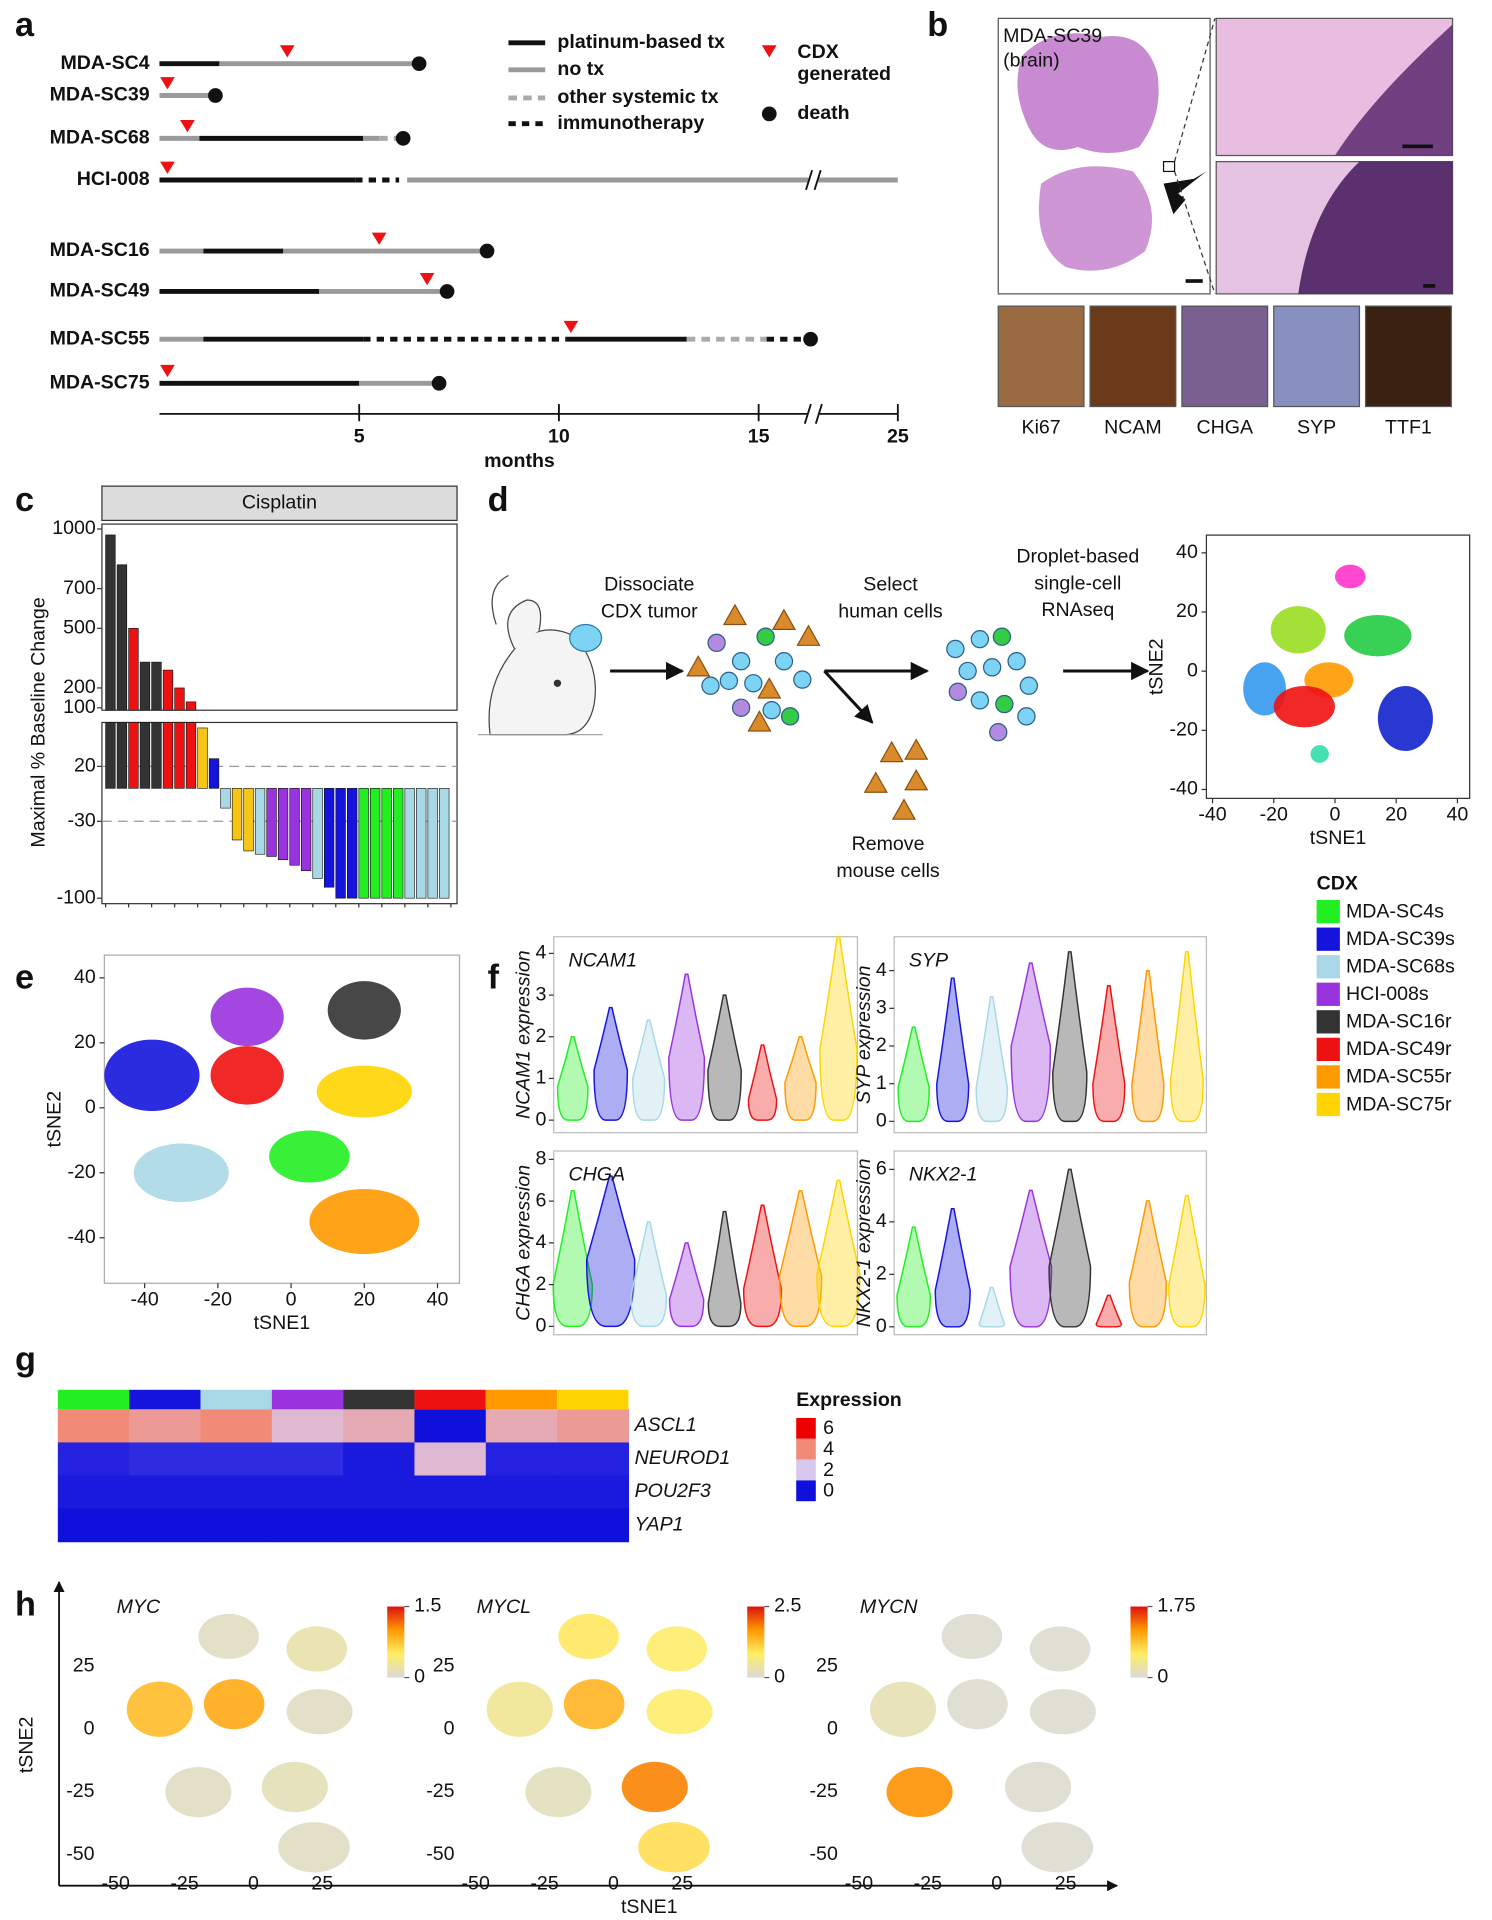  Describe the element at coordinates (85, 1042) in the screenshot. I see `y-tick-label: 20` at that location.